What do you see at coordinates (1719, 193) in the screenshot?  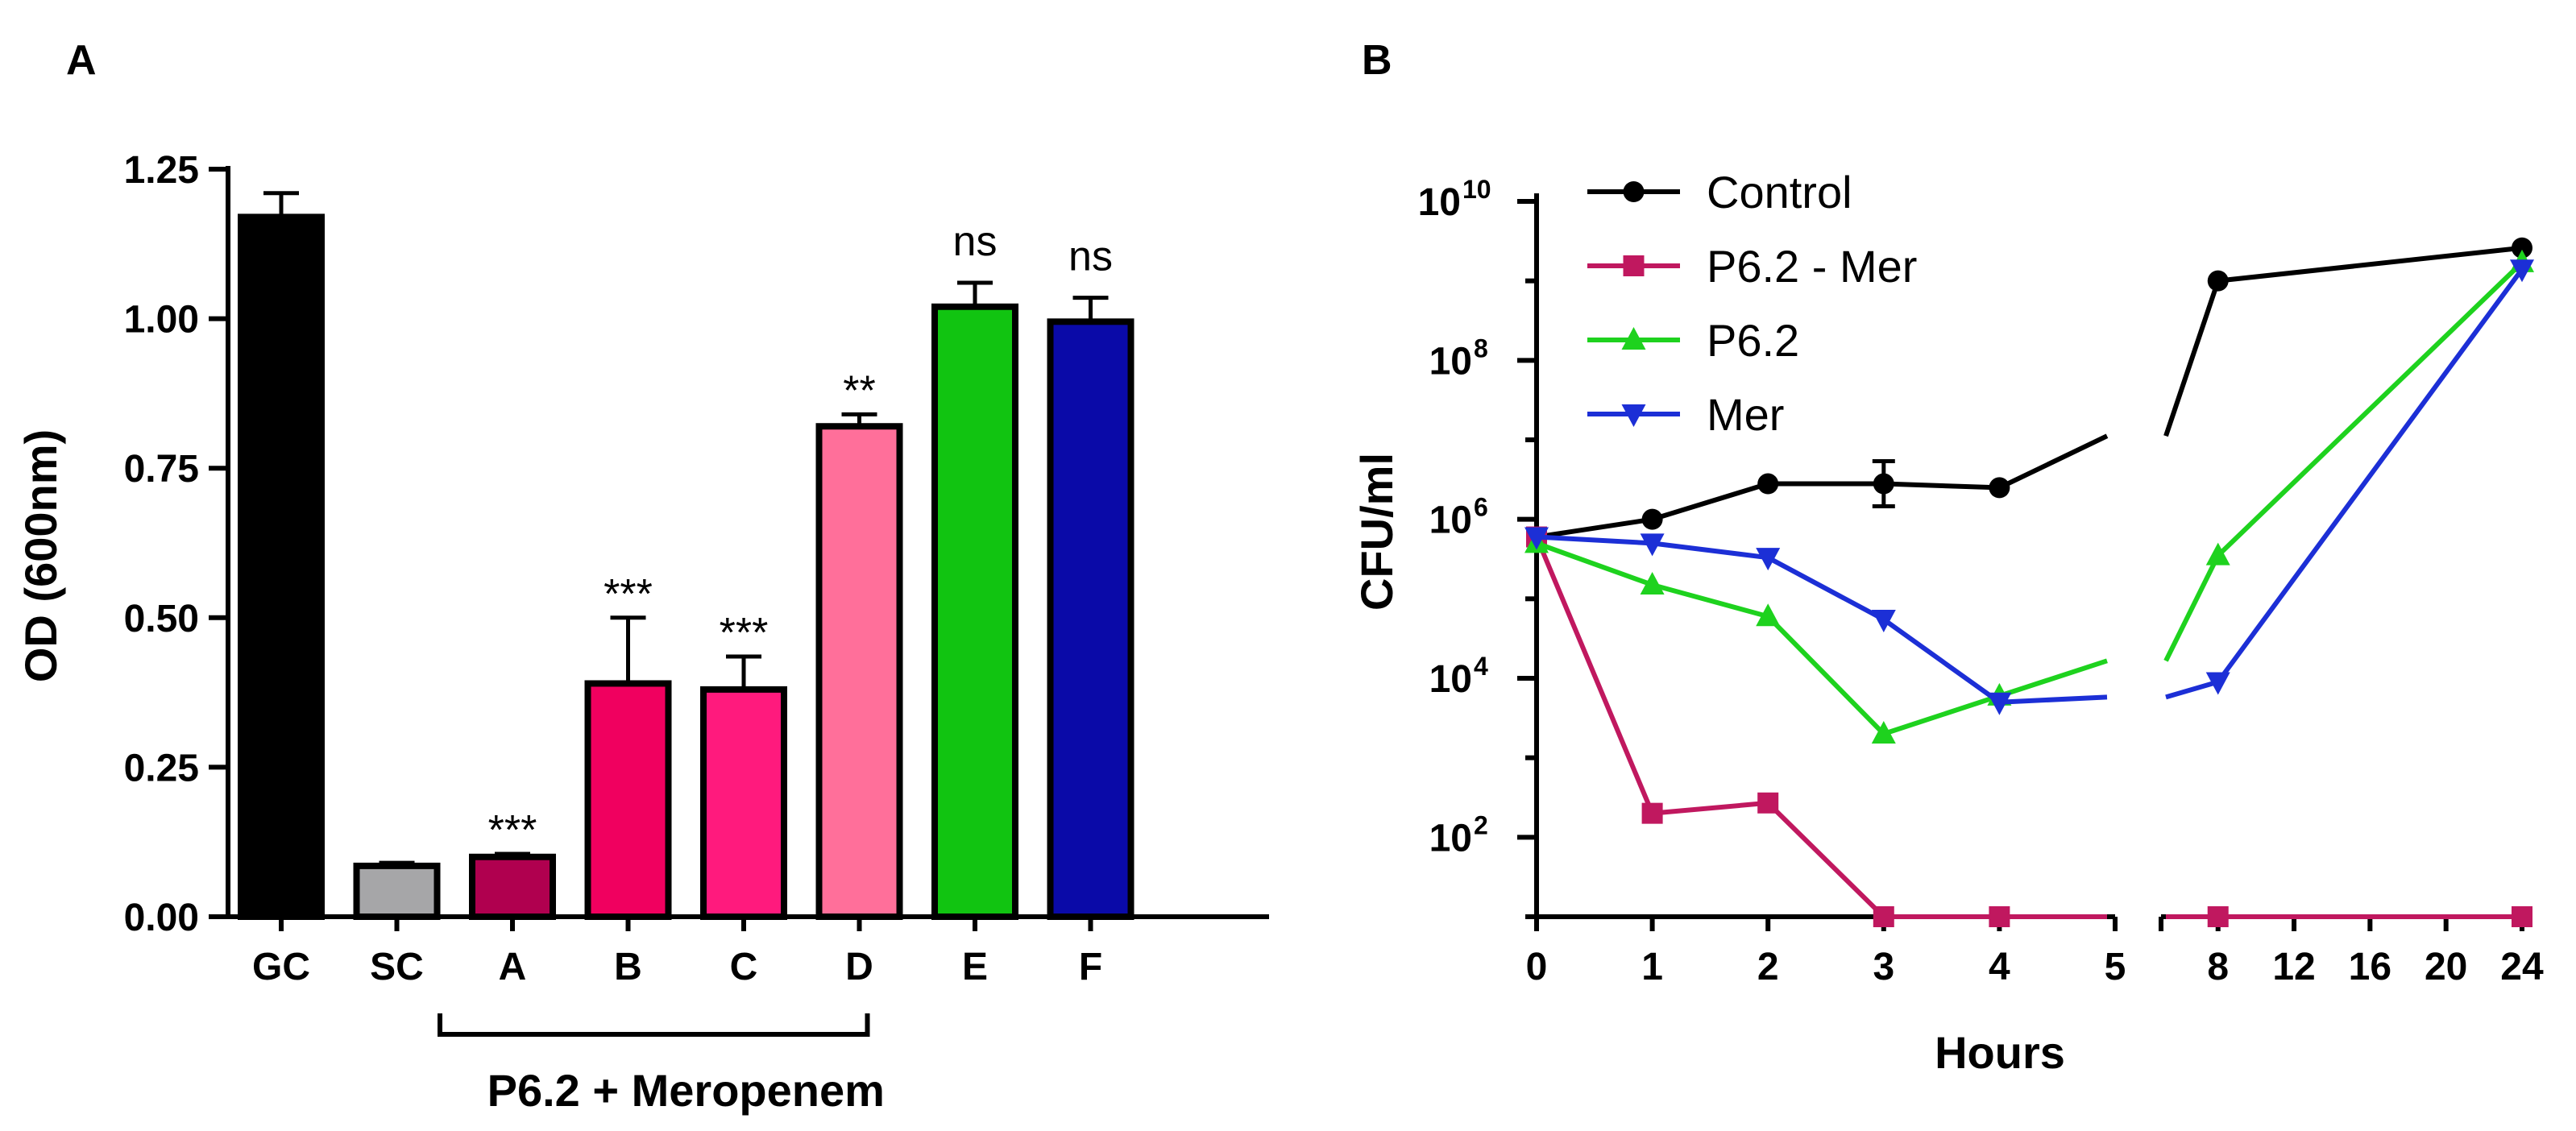 I see `legend-entry-control: Control` at bounding box center [1719, 193].